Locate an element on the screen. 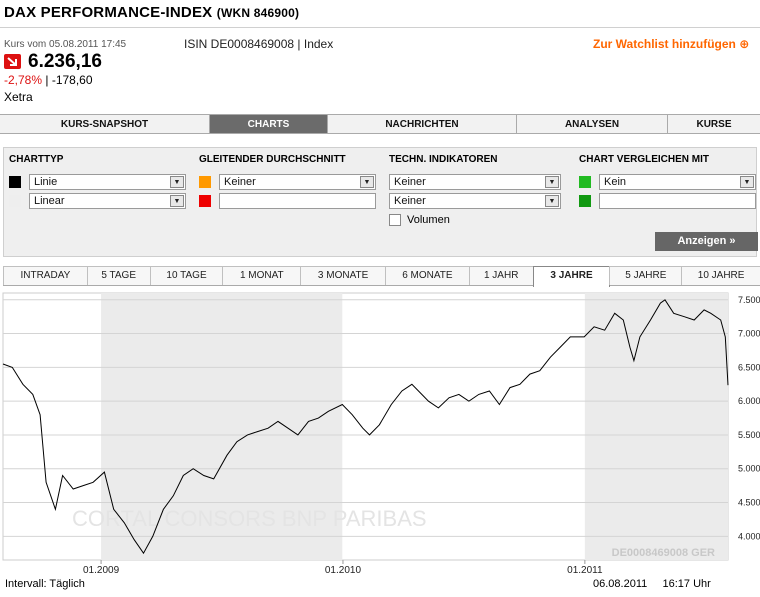 Image resolution: width=760 pixels, height=597 pixels. gleitender-group: GLEITENDER DURCHSCHNITT Keiner ▼ is located at coordinates (287, 182).